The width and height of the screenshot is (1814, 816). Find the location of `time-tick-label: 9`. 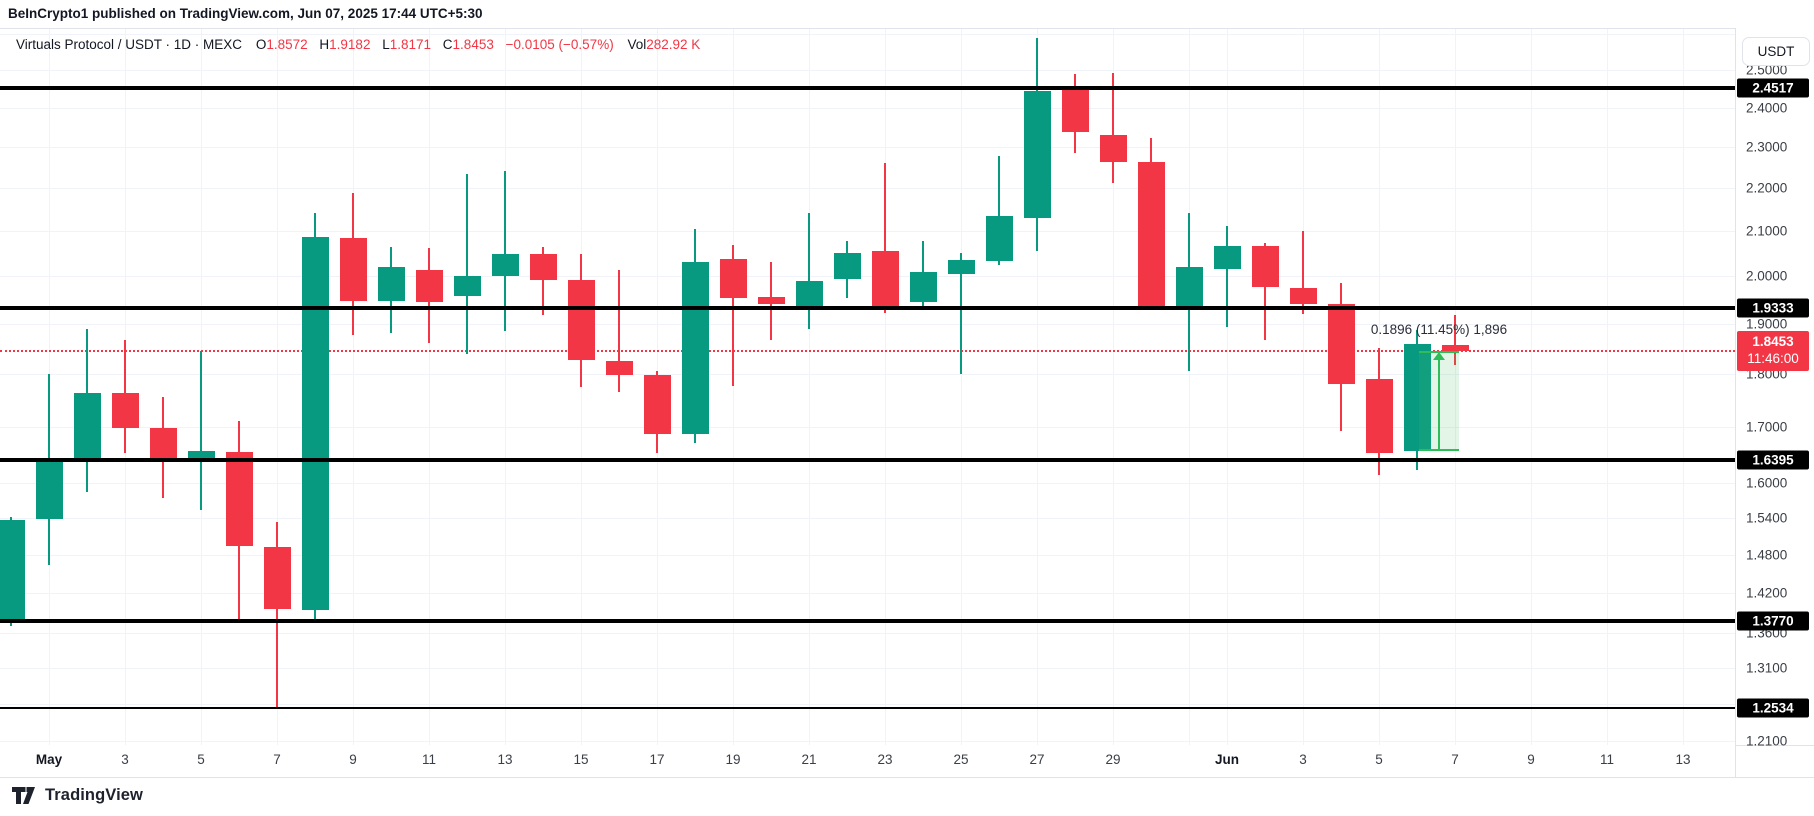

time-tick-label: 9 is located at coordinates (353, 759).